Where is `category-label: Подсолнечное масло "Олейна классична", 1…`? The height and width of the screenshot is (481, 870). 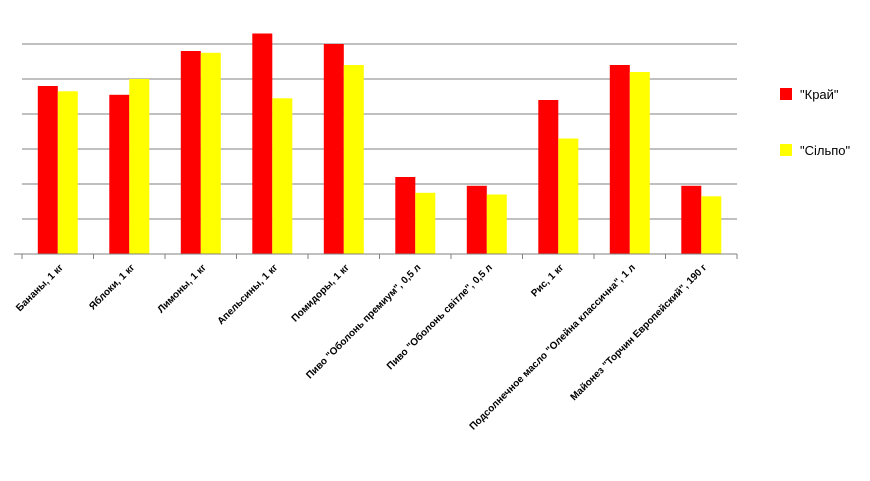
category-label: Подсолнечное масло "Олейна классична", 1… is located at coordinates (553, 347).